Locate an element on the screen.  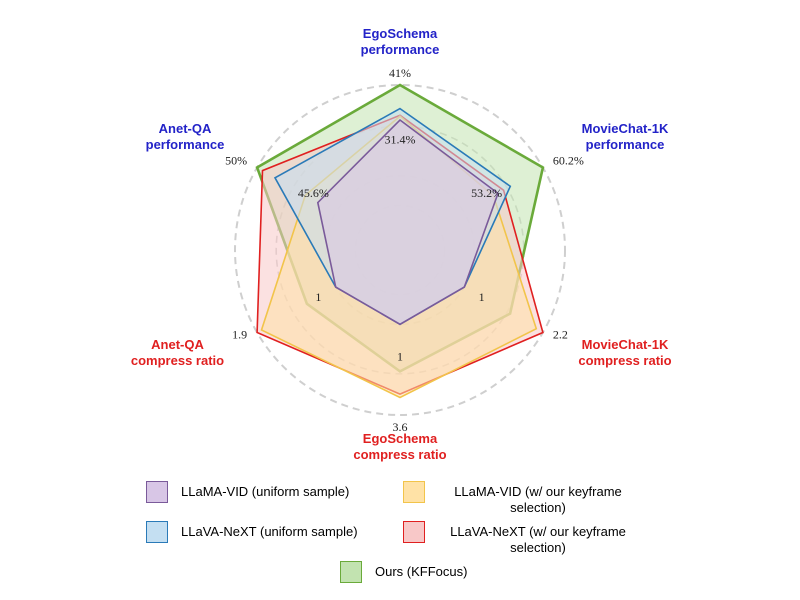
tick-label-max: 41% is located at coordinates (400, 73).